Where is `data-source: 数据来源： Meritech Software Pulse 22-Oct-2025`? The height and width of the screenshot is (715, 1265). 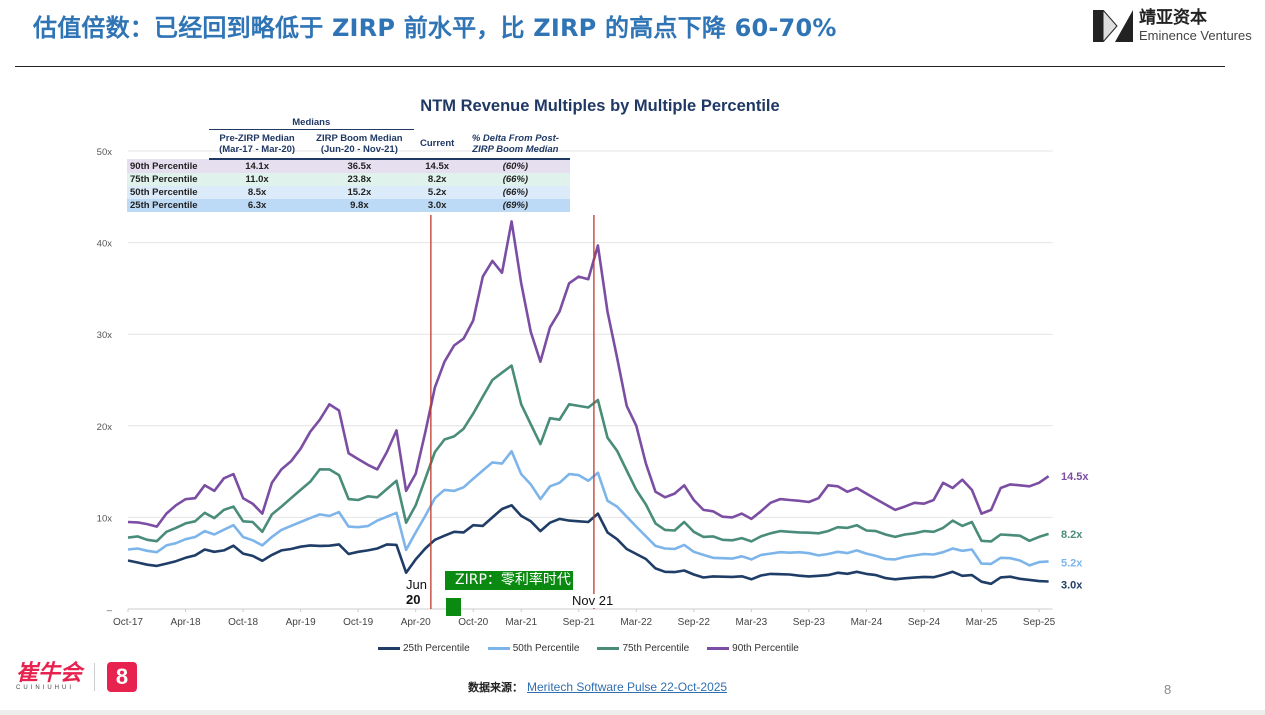 data-source: 数据来源： Meritech Software Pulse 22-Oct-2025 is located at coordinates (597, 687).